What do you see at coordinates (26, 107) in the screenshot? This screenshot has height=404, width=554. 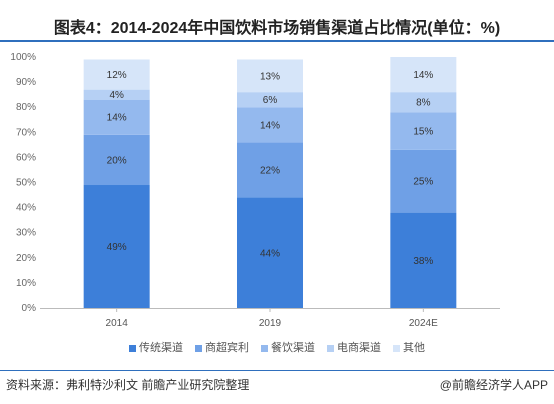 I see `y-tick-label: 80%` at bounding box center [26, 107].